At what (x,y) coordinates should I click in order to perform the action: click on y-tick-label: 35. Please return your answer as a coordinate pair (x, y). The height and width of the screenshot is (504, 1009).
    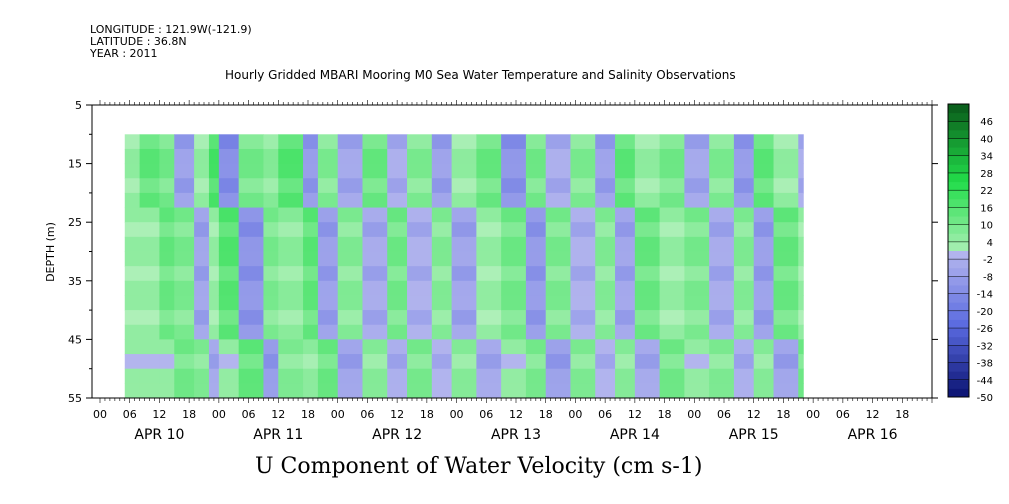
    Looking at the image, I should click on (75, 281).